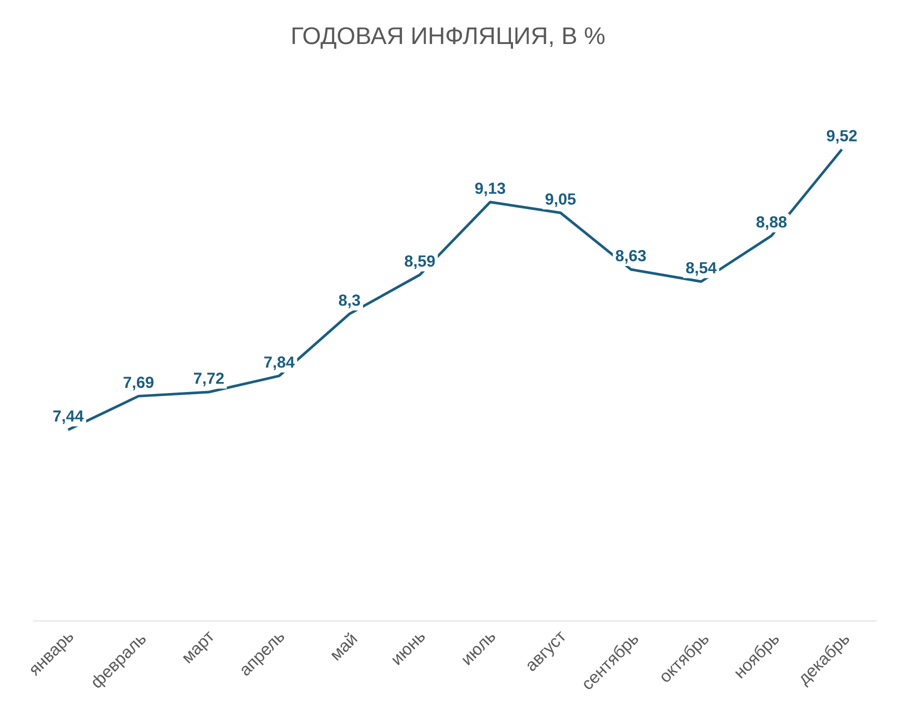 The height and width of the screenshot is (727, 897). Describe the element at coordinates (349, 301) in the screenshot. I see `data-label: 8,3` at that location.